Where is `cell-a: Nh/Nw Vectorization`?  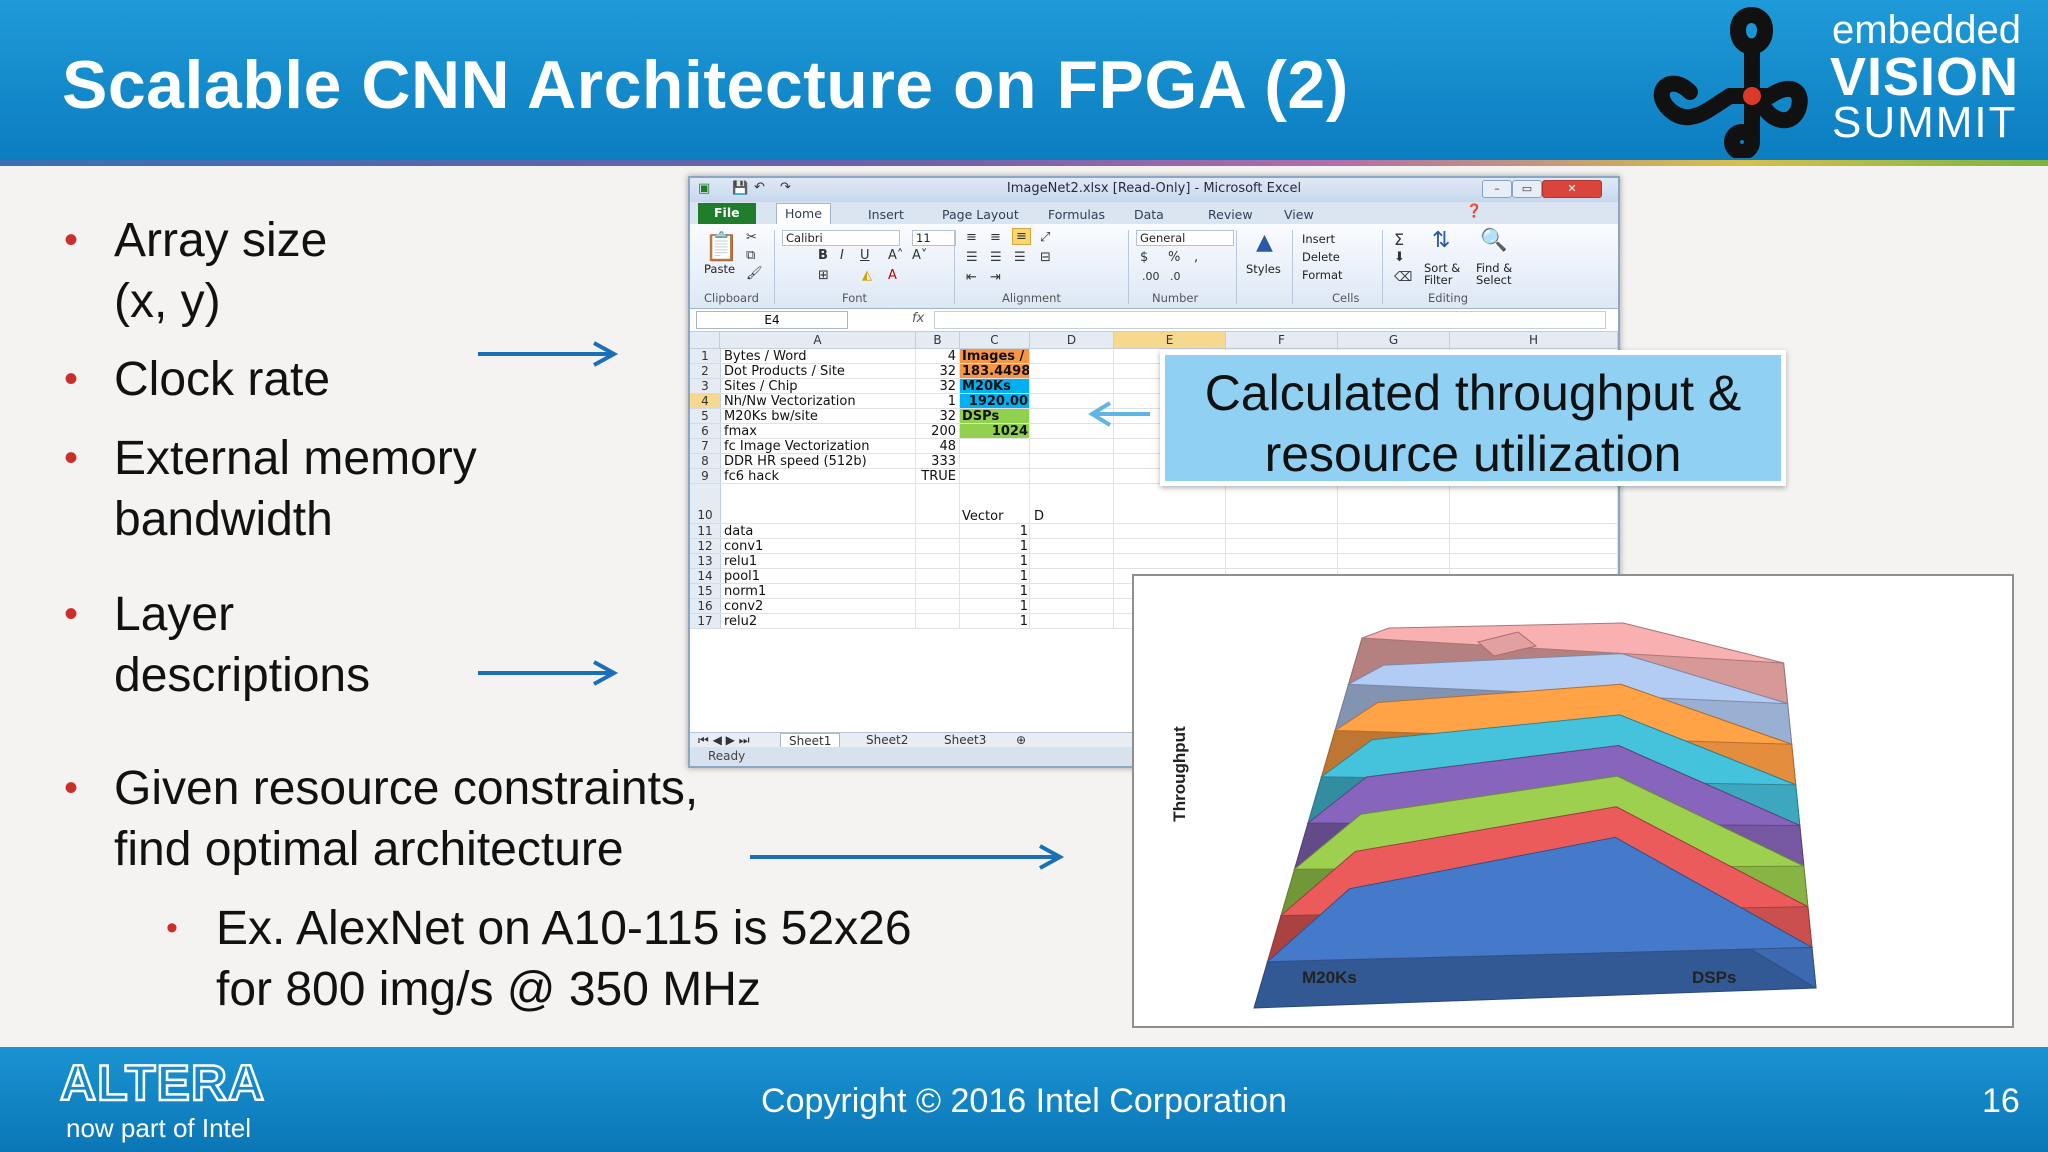
cell-a: Nh/Nw Vectorization is located at coordinates (790, 401).